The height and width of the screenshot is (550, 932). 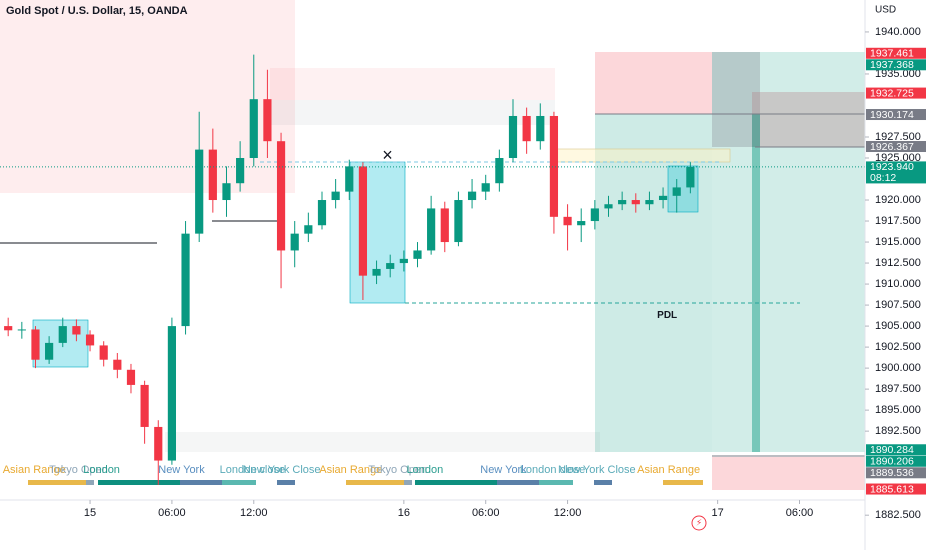 What do you see at coordinates (892, 489) in the screenshot?
I see `price-label: 1885.613` at bounding box center [892, 489].